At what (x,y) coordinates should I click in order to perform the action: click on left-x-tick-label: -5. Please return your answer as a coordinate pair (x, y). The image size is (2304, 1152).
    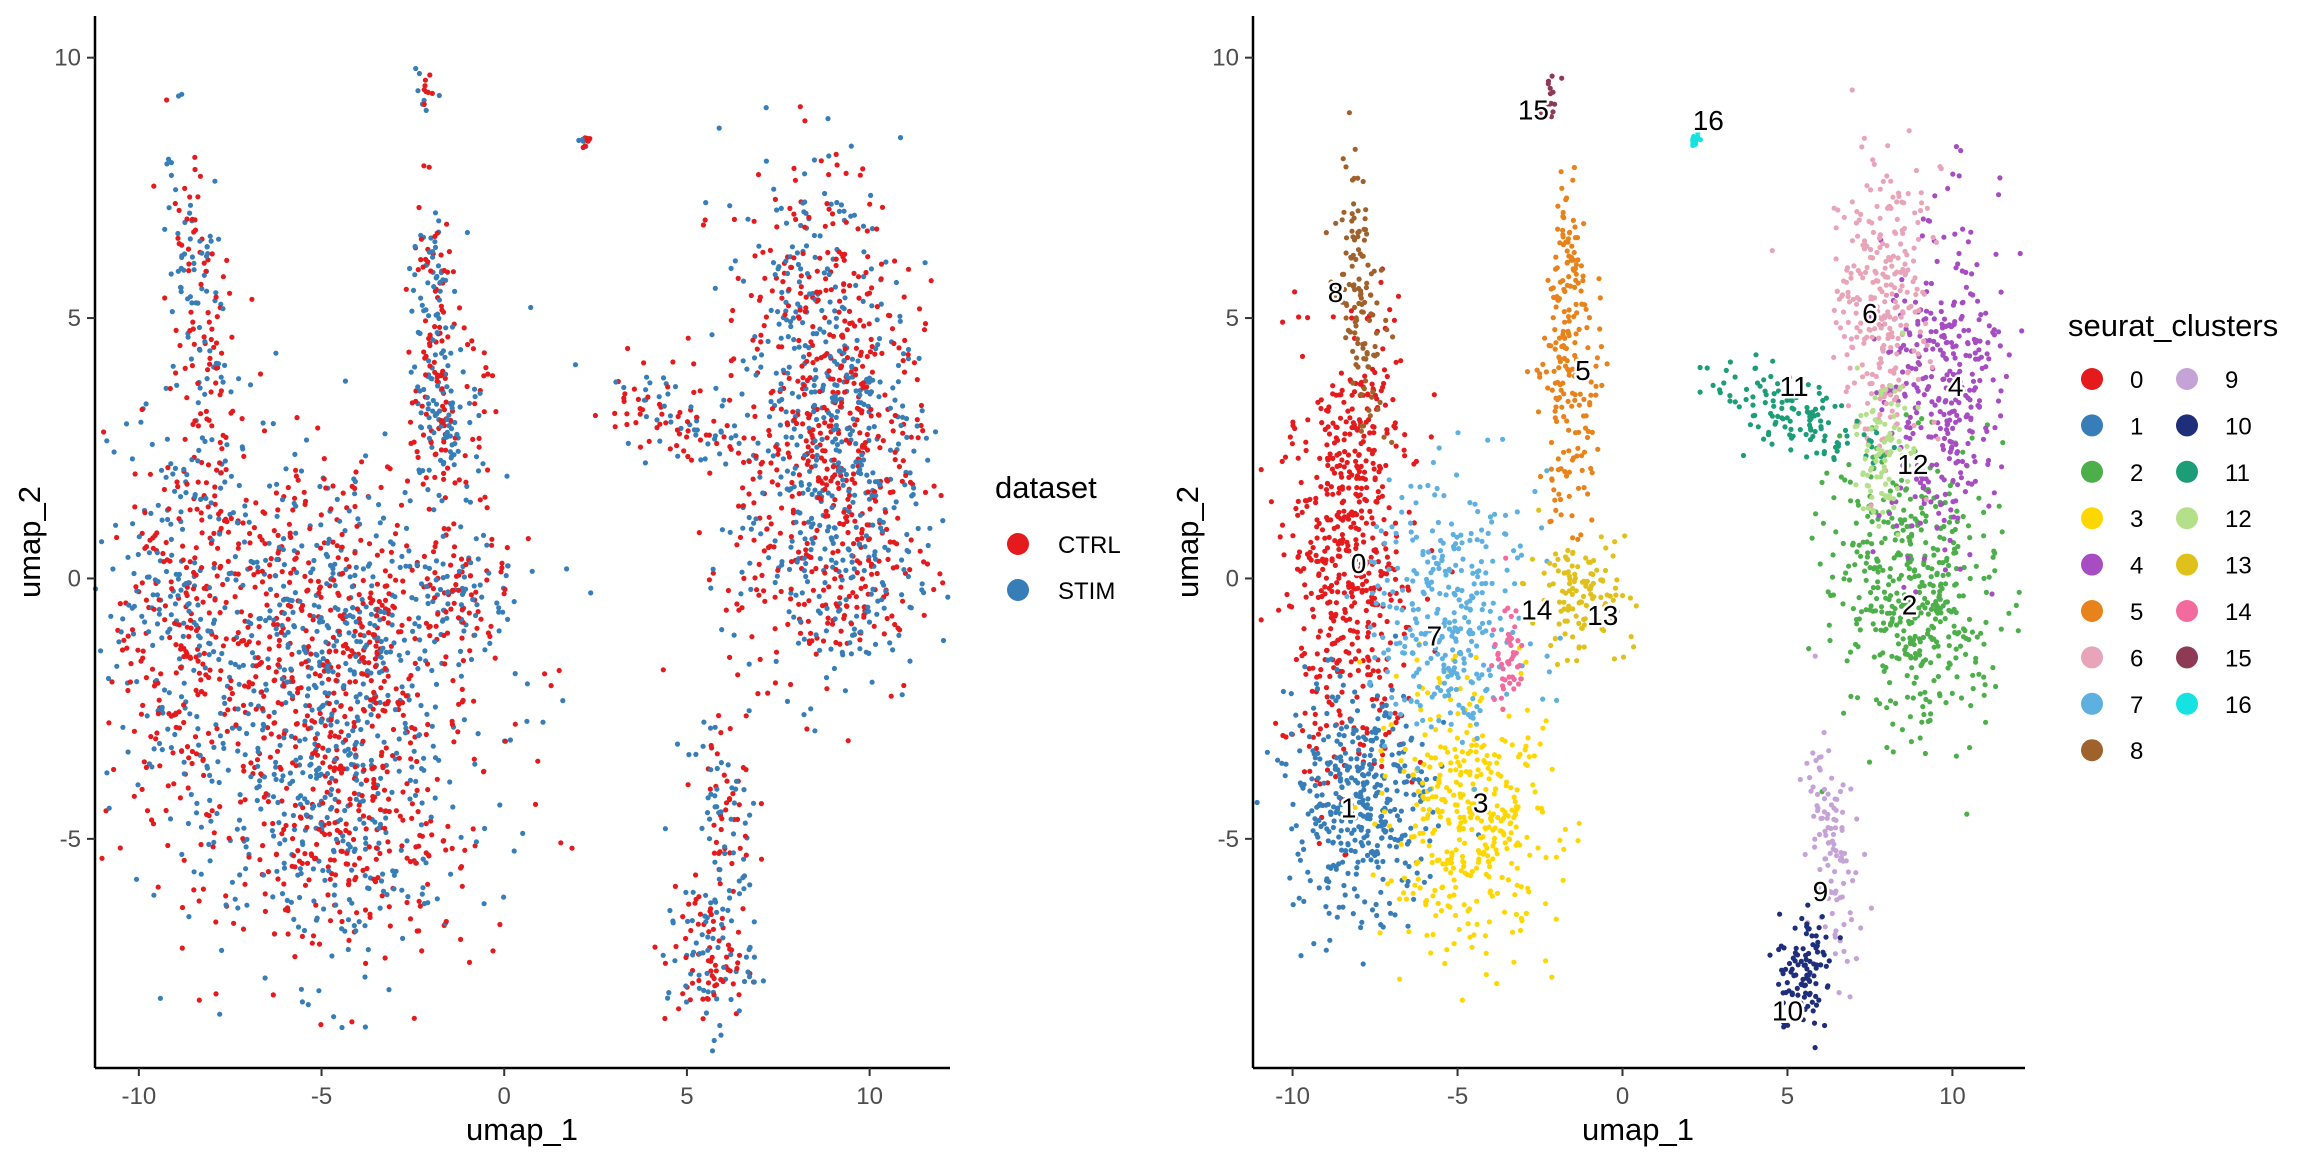
    Looking at the image, I should click on (321, 1096).